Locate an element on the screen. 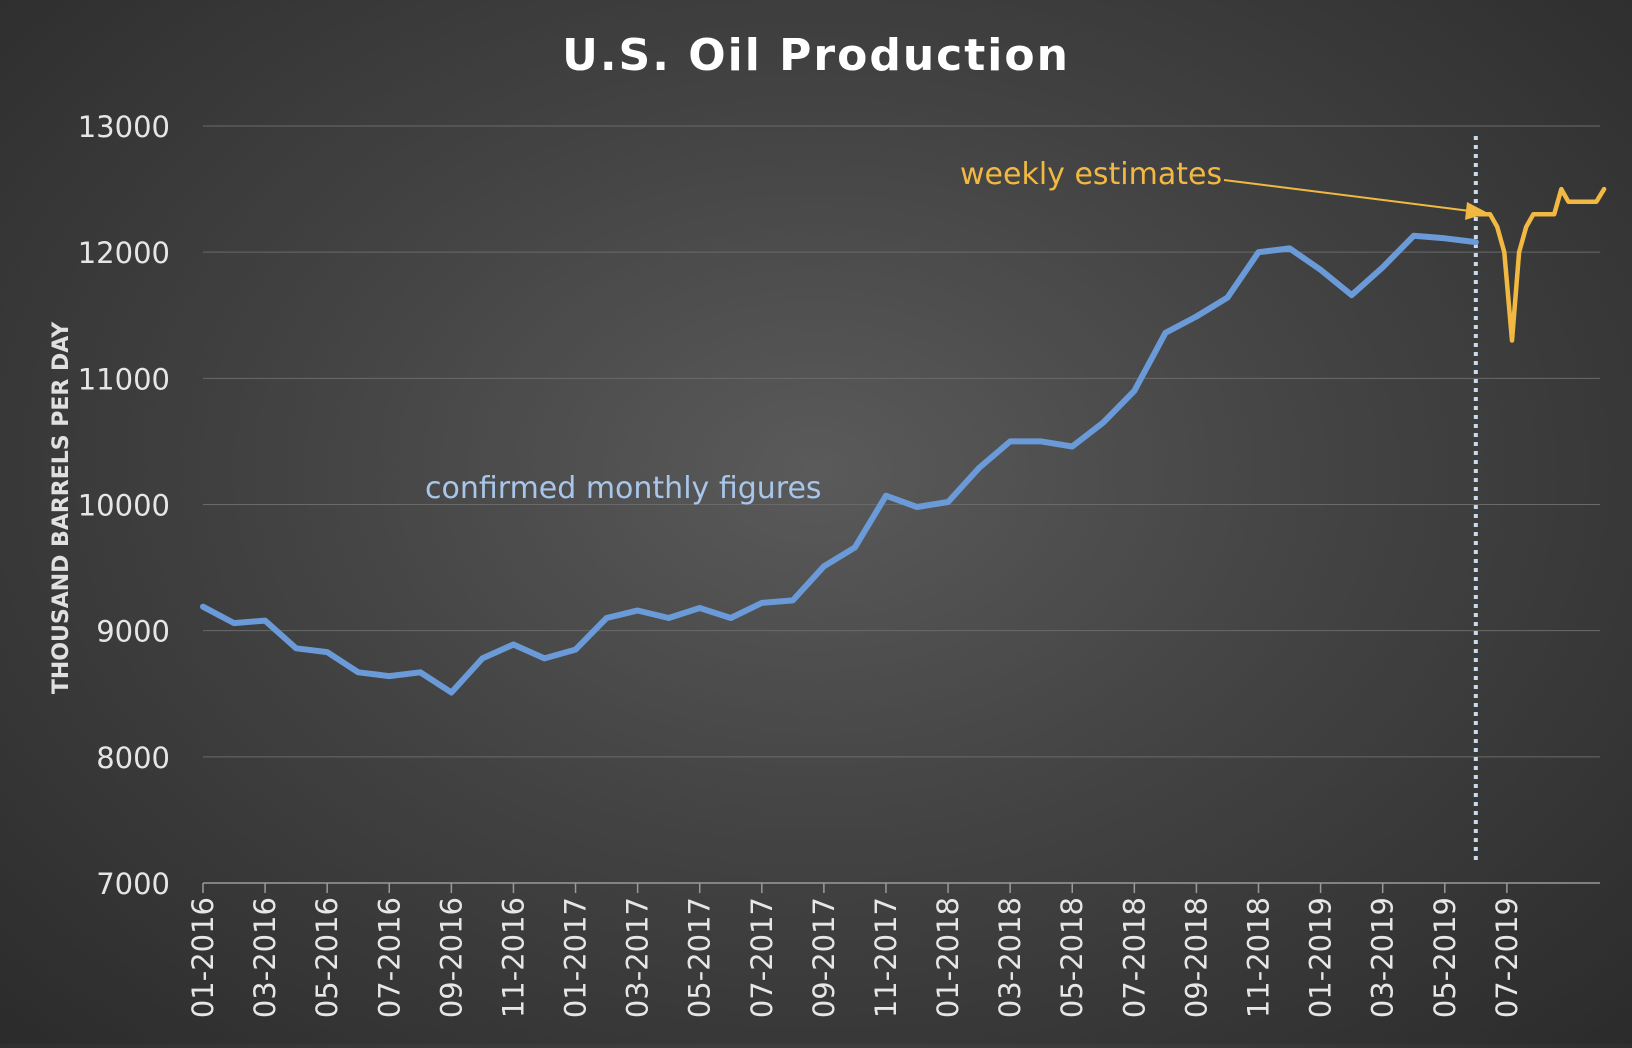  x-tick-label: 05-2017 is located at coordinates (700, 957).